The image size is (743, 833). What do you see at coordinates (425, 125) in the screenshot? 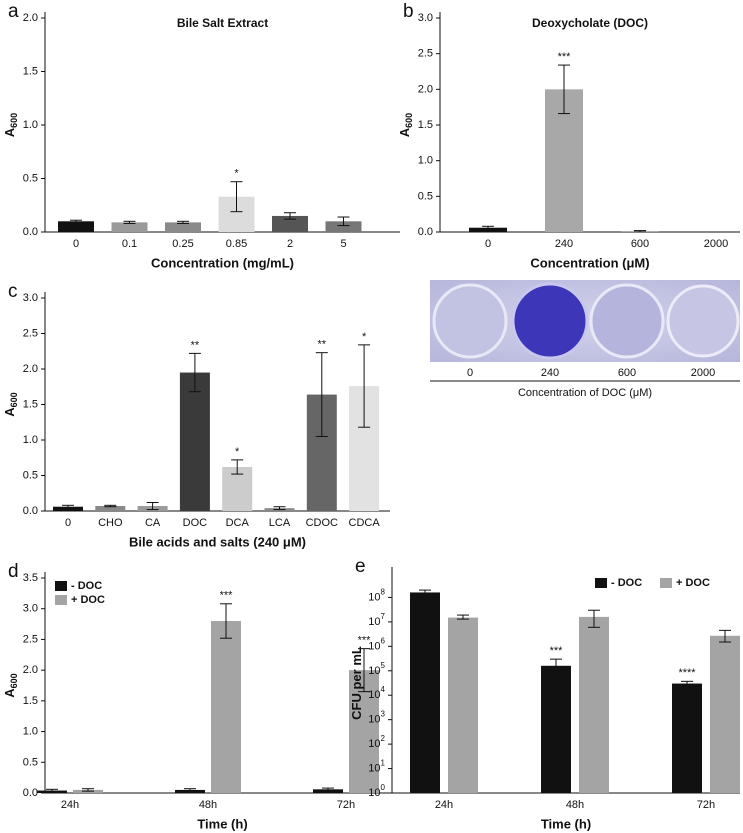
I see `y-tick-label-text: 1.5` at bounding box center [425, 125].